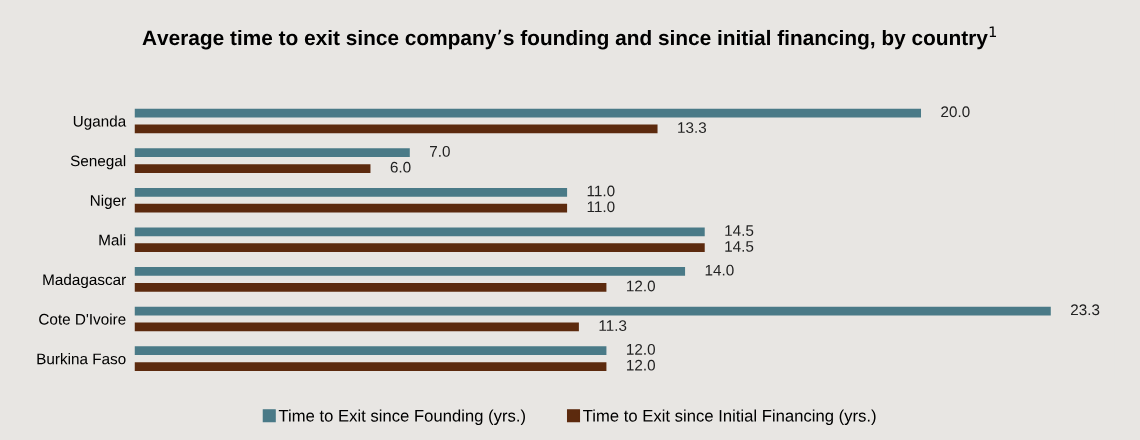 This screenshot has width=1140, height=440. I want to click on y-tick-label: Uganda, so click(100, 122).